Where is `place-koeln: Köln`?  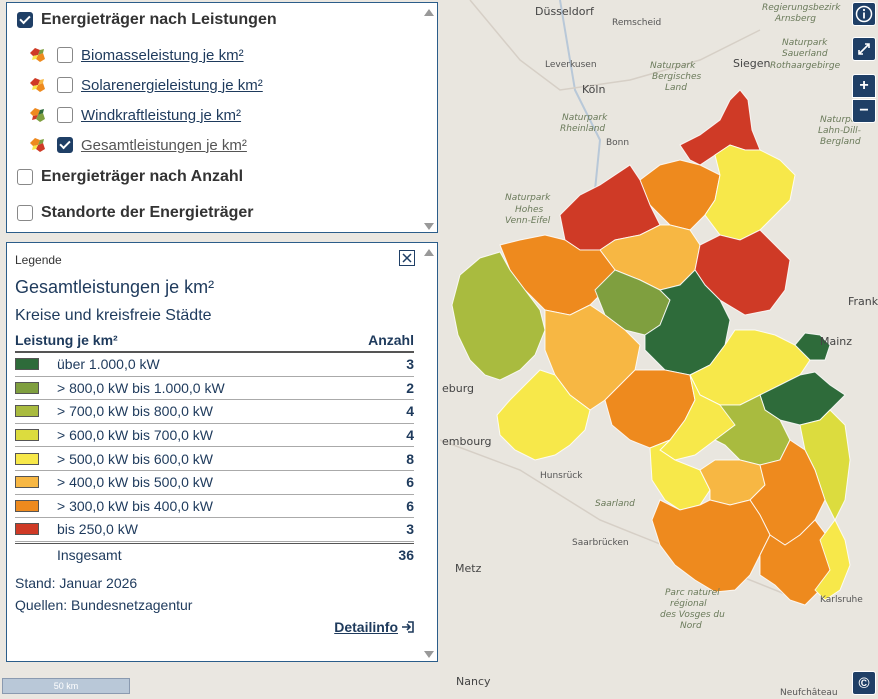
place-koeln: Köln is located at coordinates (593, 89).